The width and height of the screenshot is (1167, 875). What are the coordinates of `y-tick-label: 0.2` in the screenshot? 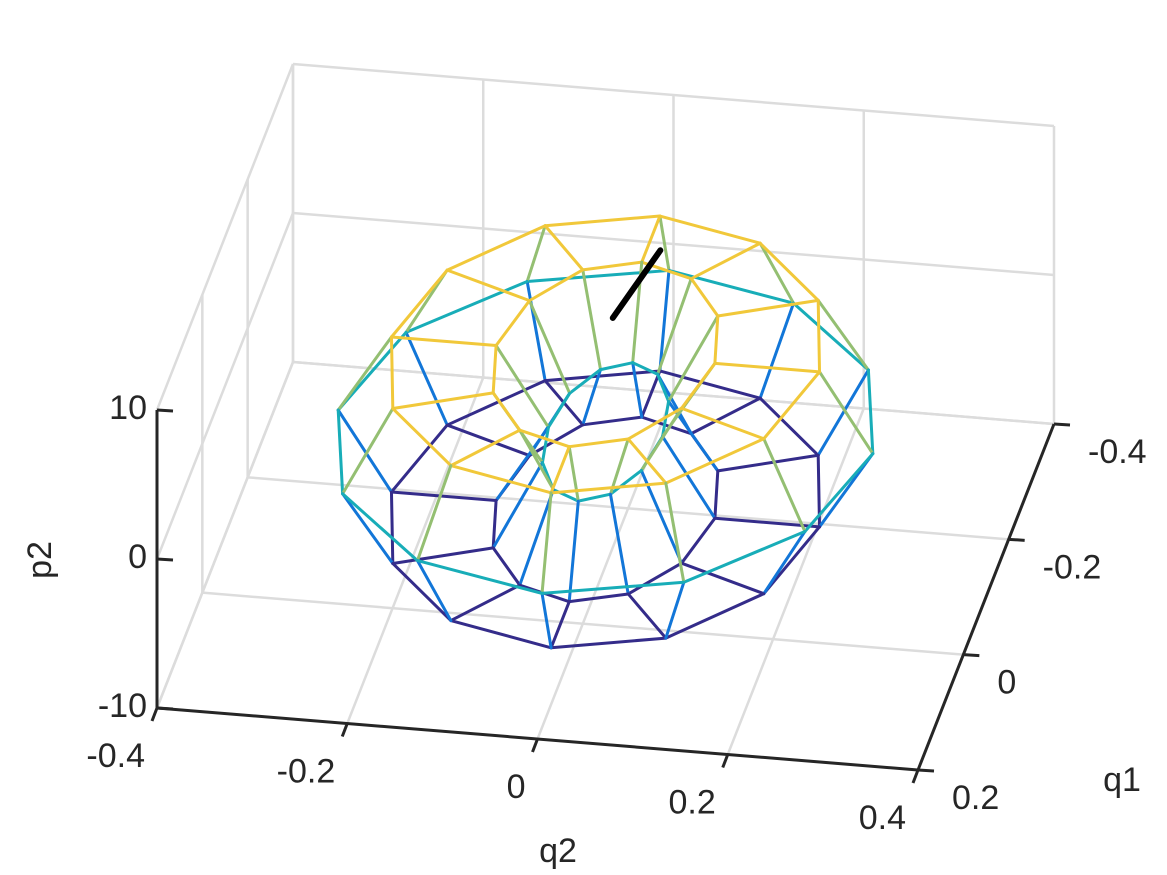 It's located at (975, 798).